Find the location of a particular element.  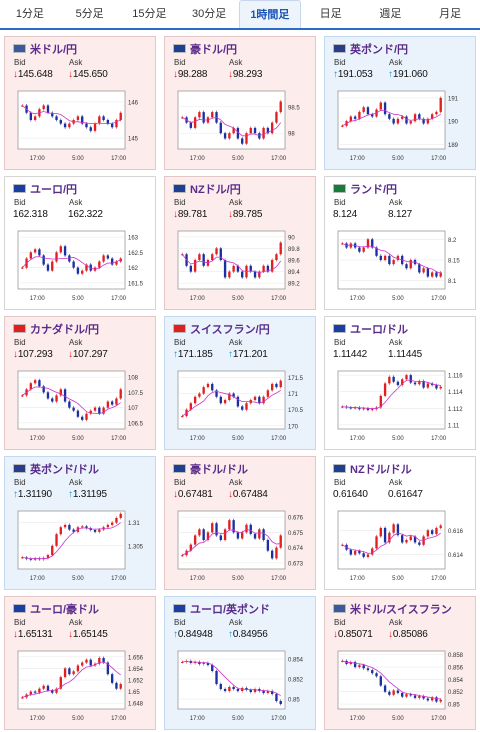

tab-4: 1時間足 is located at coordinates (270, 14).